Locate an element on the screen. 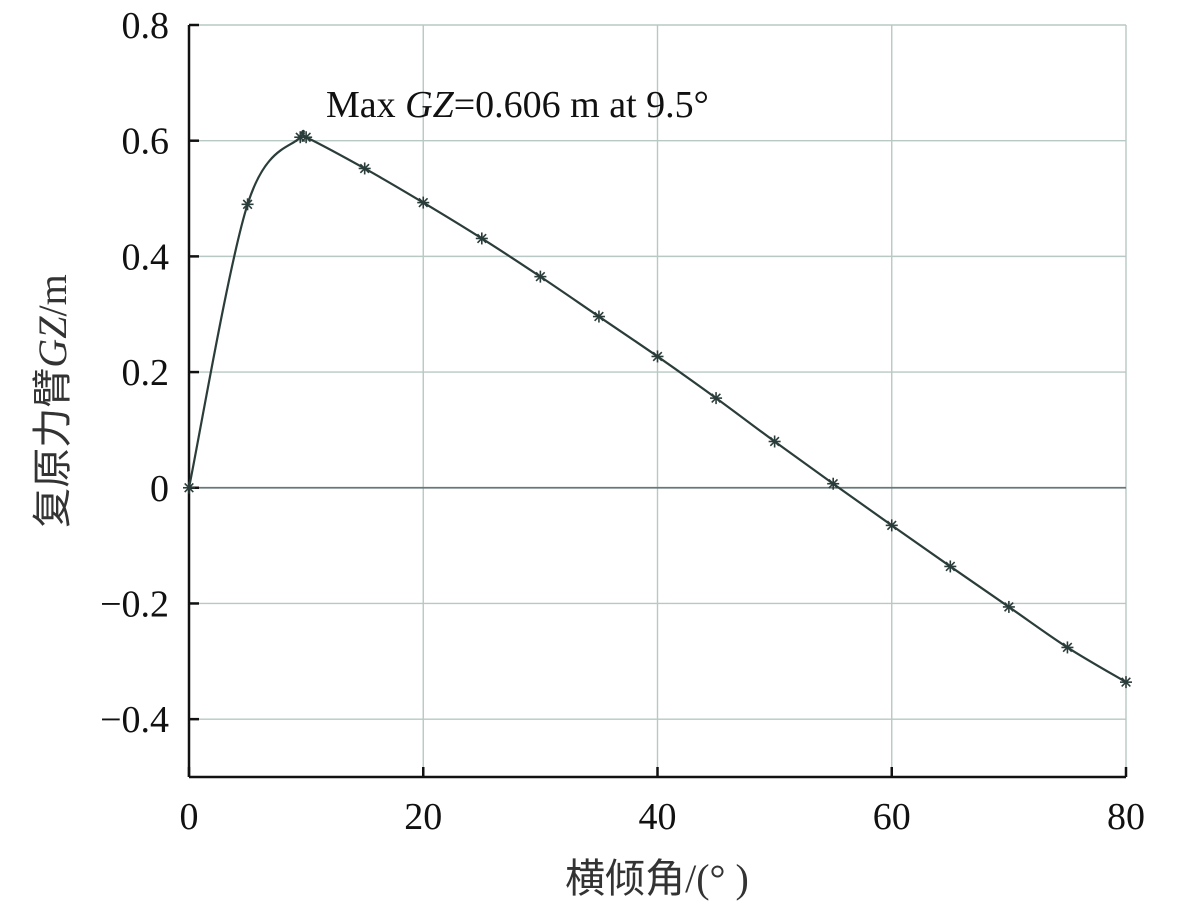 The width and height of the screenshot is (1181, 910). max-gz-annotation: Max GZ=0.606 m at 9.5° is located at coordinates (517, 105).